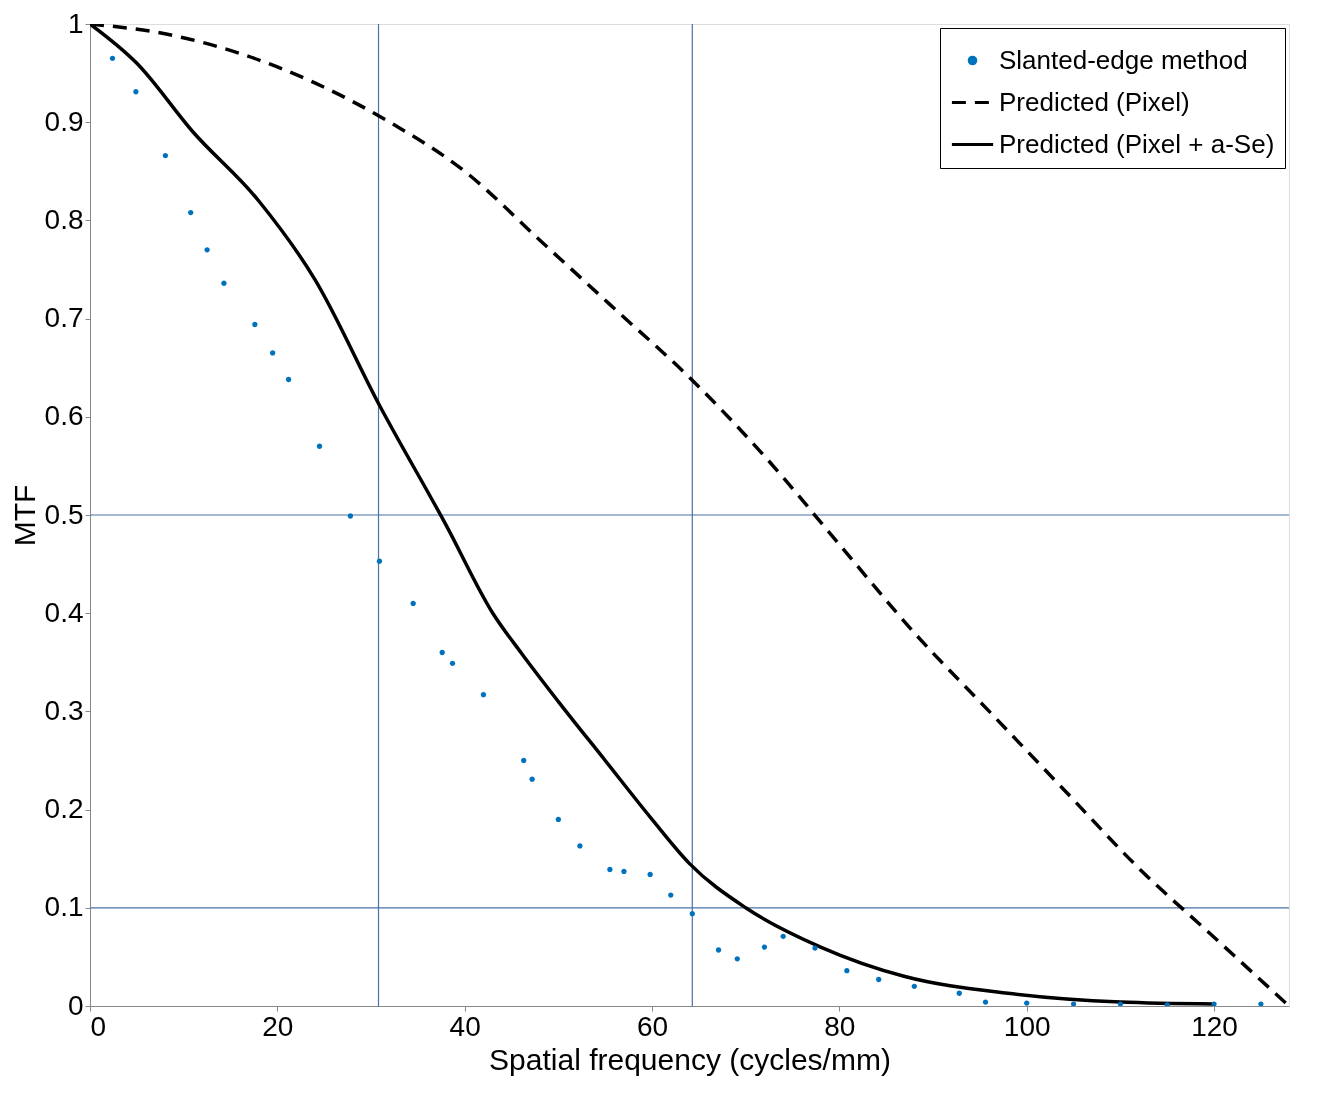 This screenshot has width=1326, height=1093. Describe the element at coordinates (98, 1026) in the screenshot. I see `x-tick-label: 0` at that location.